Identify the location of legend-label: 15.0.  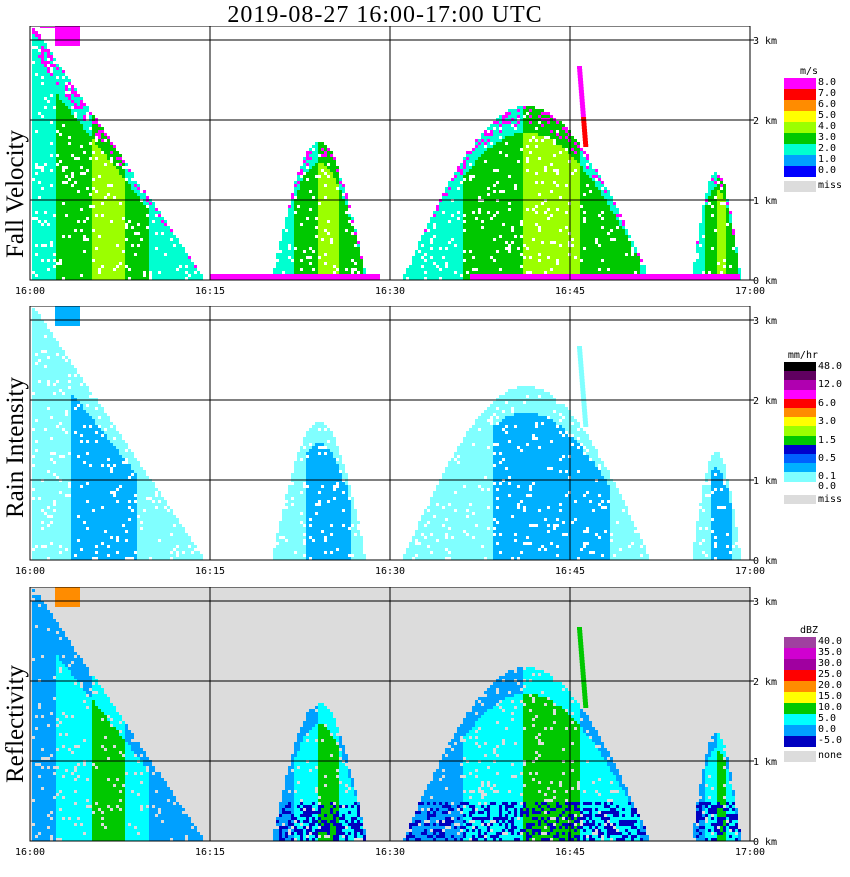
(830, 696).